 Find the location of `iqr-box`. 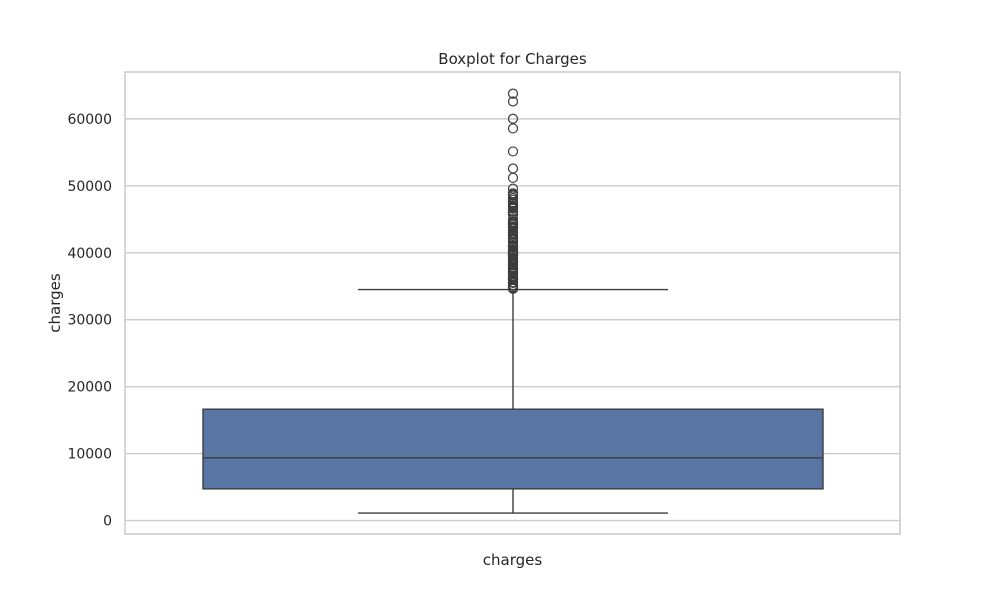

iqr-box is located at coordinates (513, 449).